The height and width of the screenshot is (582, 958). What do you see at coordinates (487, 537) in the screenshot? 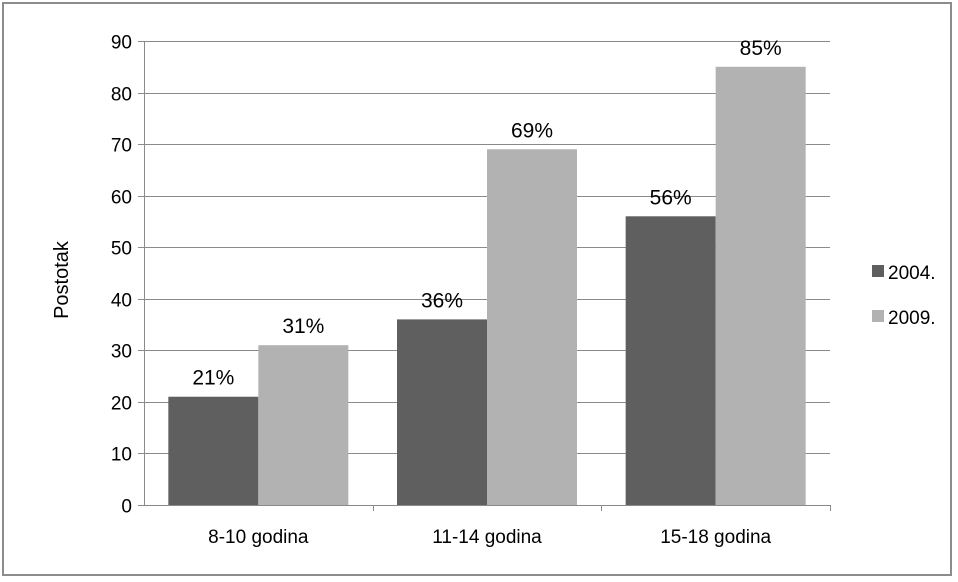
I see `x-tick-label: 11-14 godina` at bounding box center [487, 537].